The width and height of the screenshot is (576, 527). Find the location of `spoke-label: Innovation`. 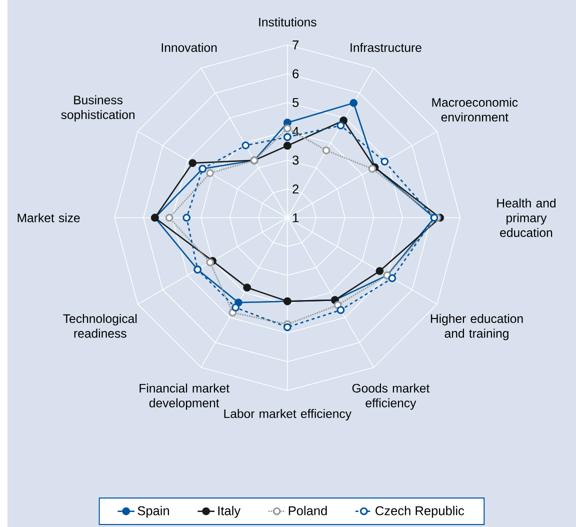

spoke-label: Innovation is located at coordinates (189, 47).